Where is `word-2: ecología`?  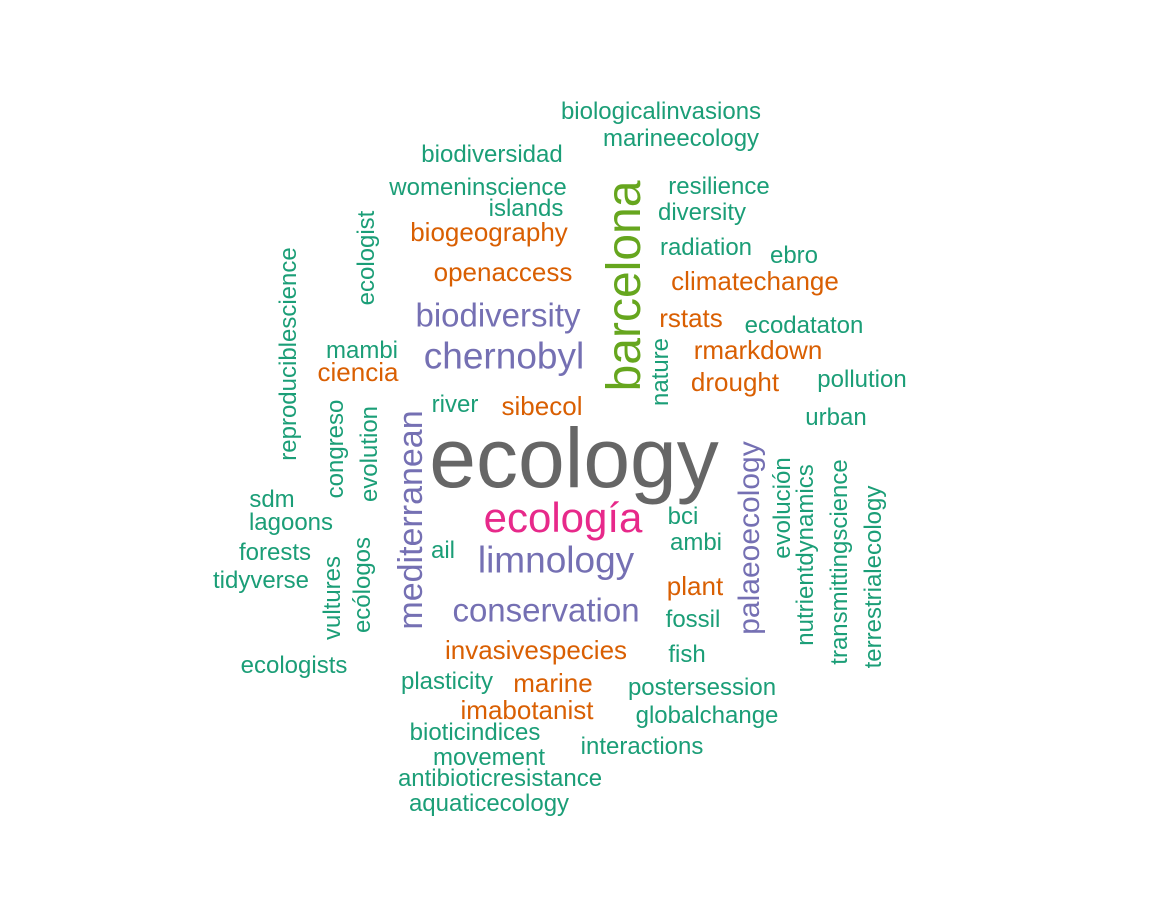
word-2: ecología is located at coordinates (563, 517).